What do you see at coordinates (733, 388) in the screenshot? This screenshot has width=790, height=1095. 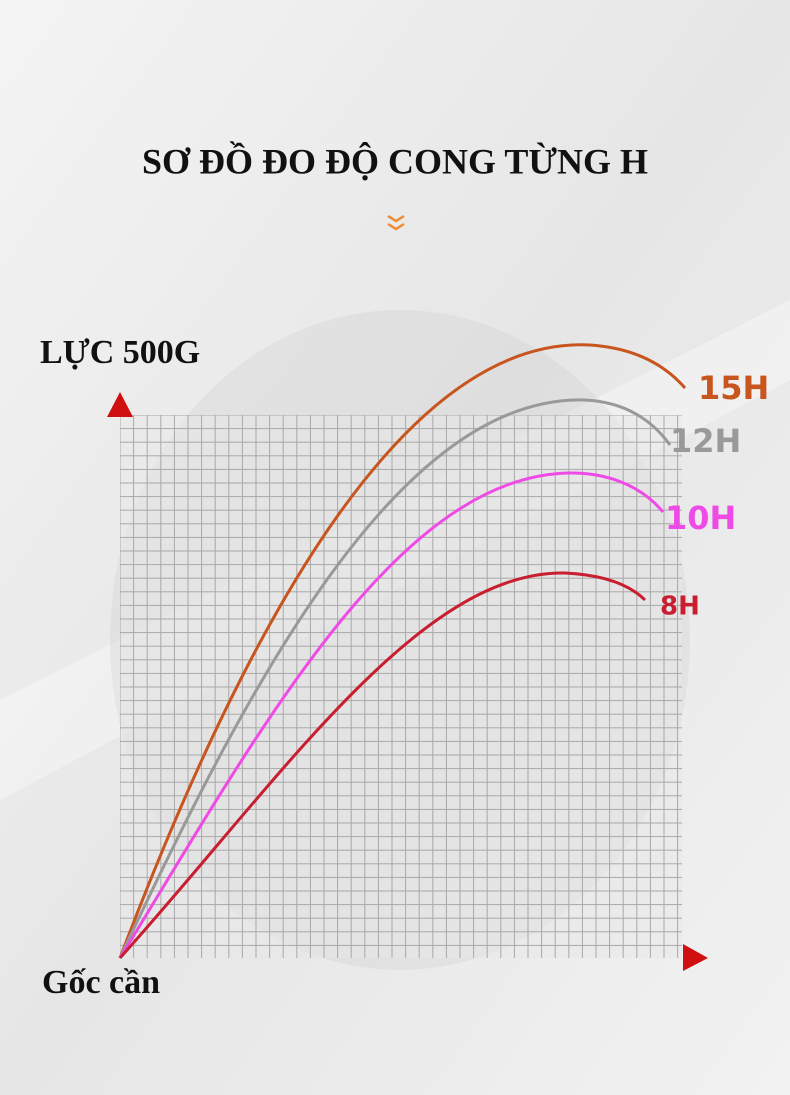 I see `curve-label: 15H` at bounding box center [733, 388].